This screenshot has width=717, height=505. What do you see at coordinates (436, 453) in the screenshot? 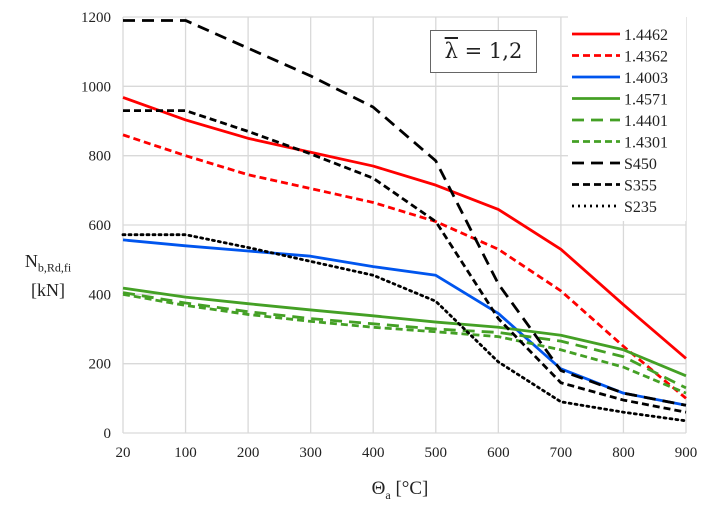
I see `x-tick-label: 500` at bounding box center [436, 453].